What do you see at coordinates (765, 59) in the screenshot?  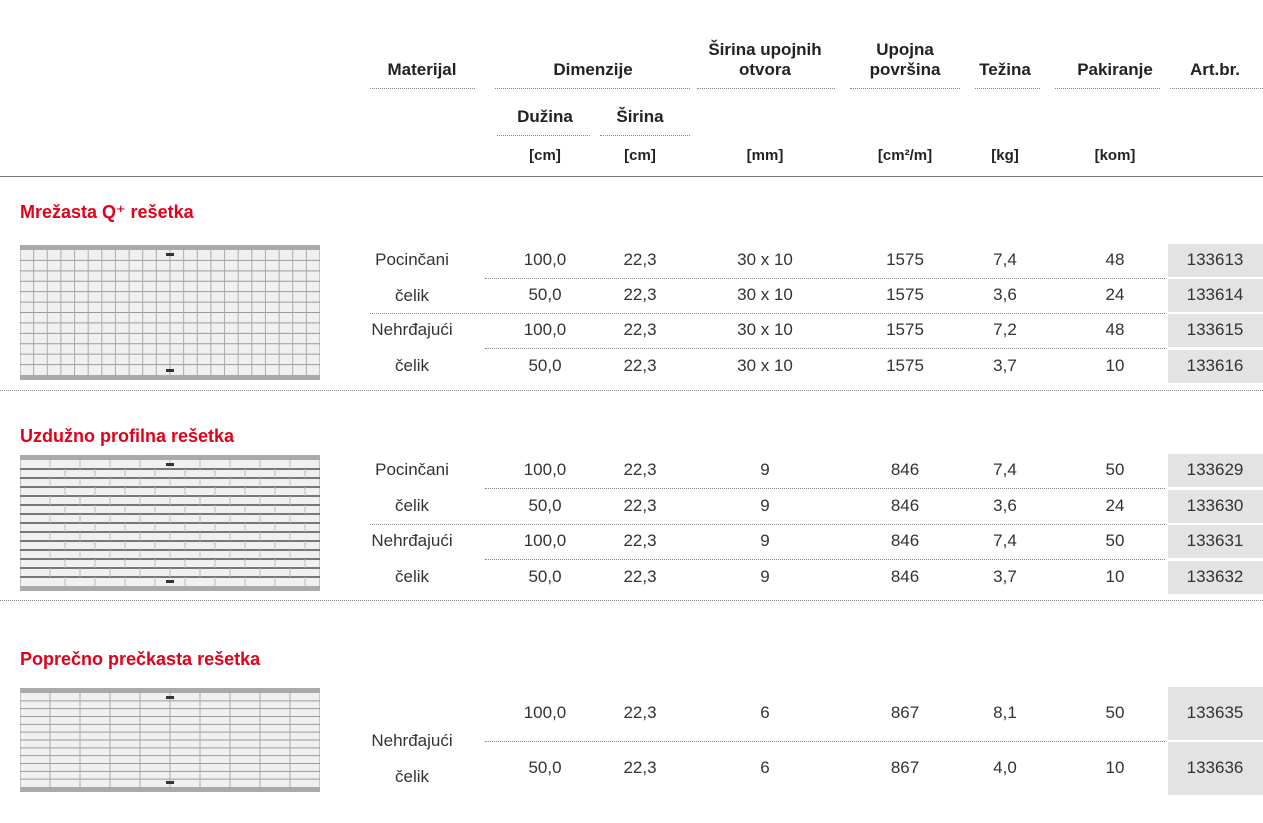 I see `column-header: Širina upojnih otvora` at bounding box center [765, 59].